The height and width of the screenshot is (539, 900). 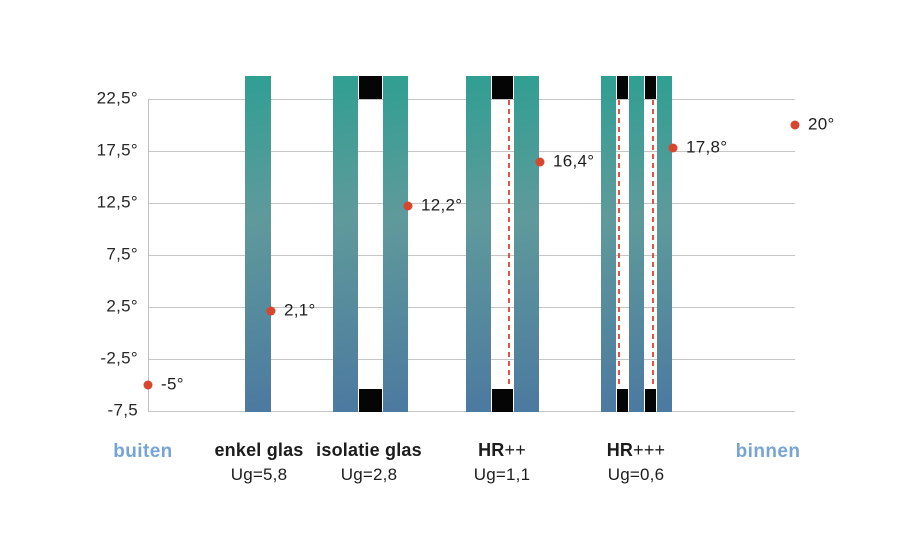 What do you see at coordinates (370, 400) in the screenshot?
I see `spacer-isolatie-bottom` at bounding box center [370, 400].